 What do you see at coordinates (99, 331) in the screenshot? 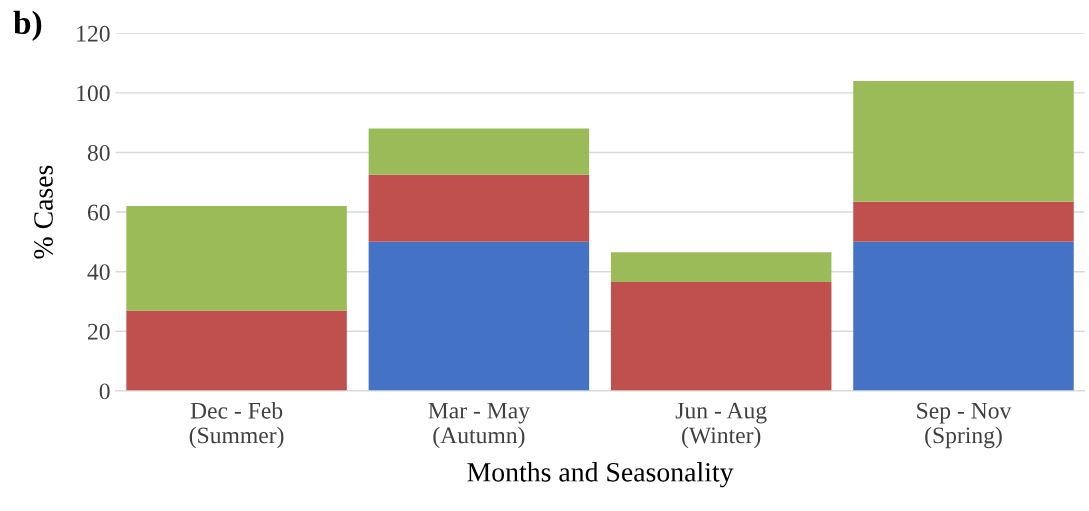
I see `y-tick-label: 20` at bounding box center [99, 331].